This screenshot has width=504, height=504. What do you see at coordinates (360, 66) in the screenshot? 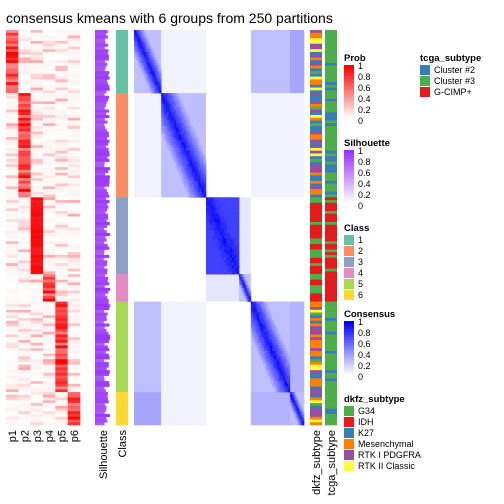
I see `prob-legend-tick: 1` at bounding box center [360, 66].